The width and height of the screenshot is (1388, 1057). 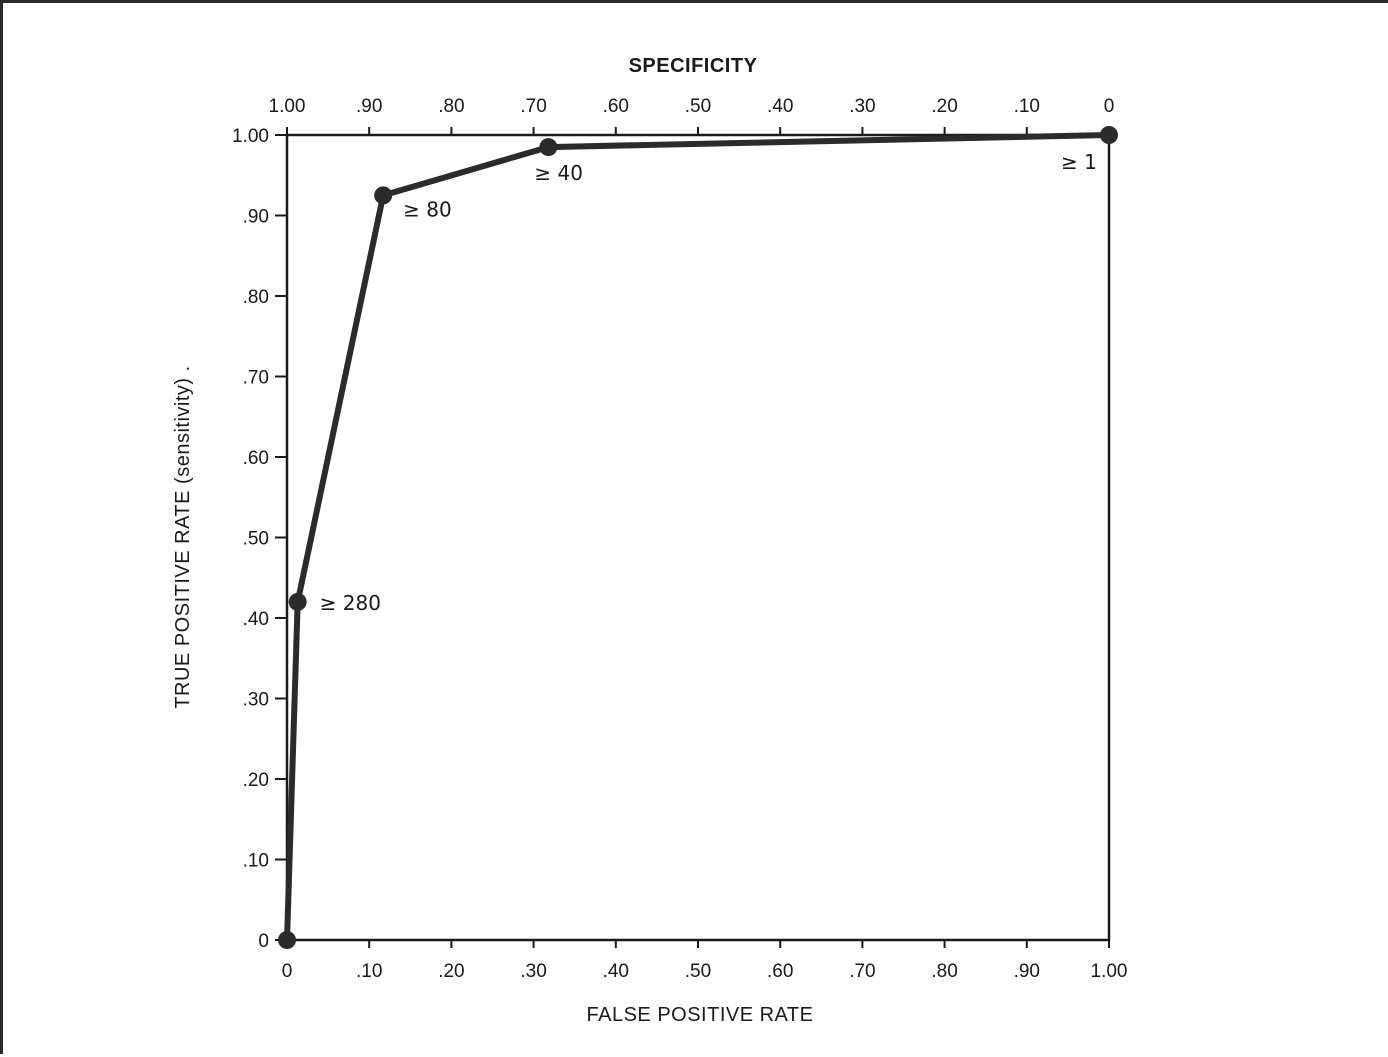 I want to click on x2-tick-label: .30, so click(x=862, y=106).